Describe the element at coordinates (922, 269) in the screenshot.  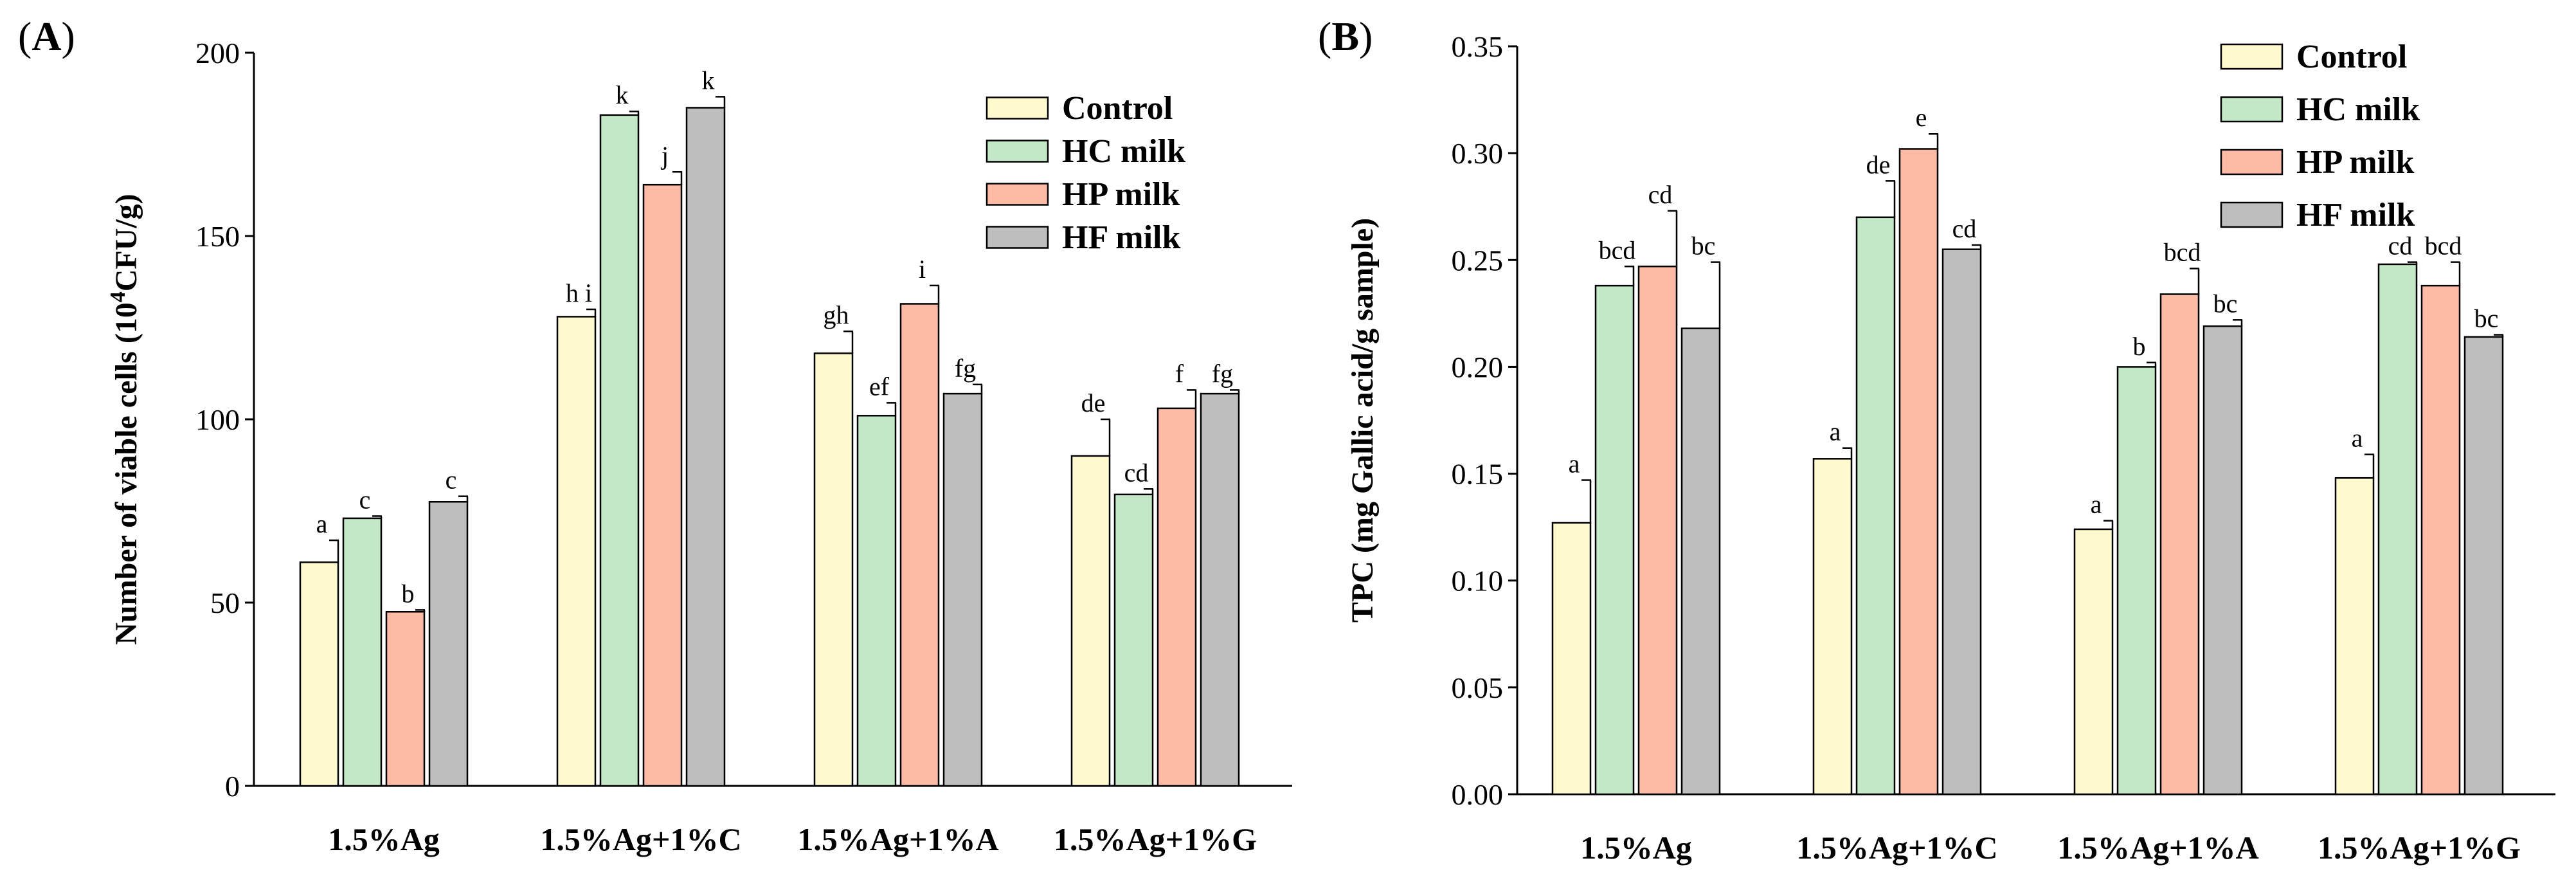
I see `significance-letter: i` at that location.